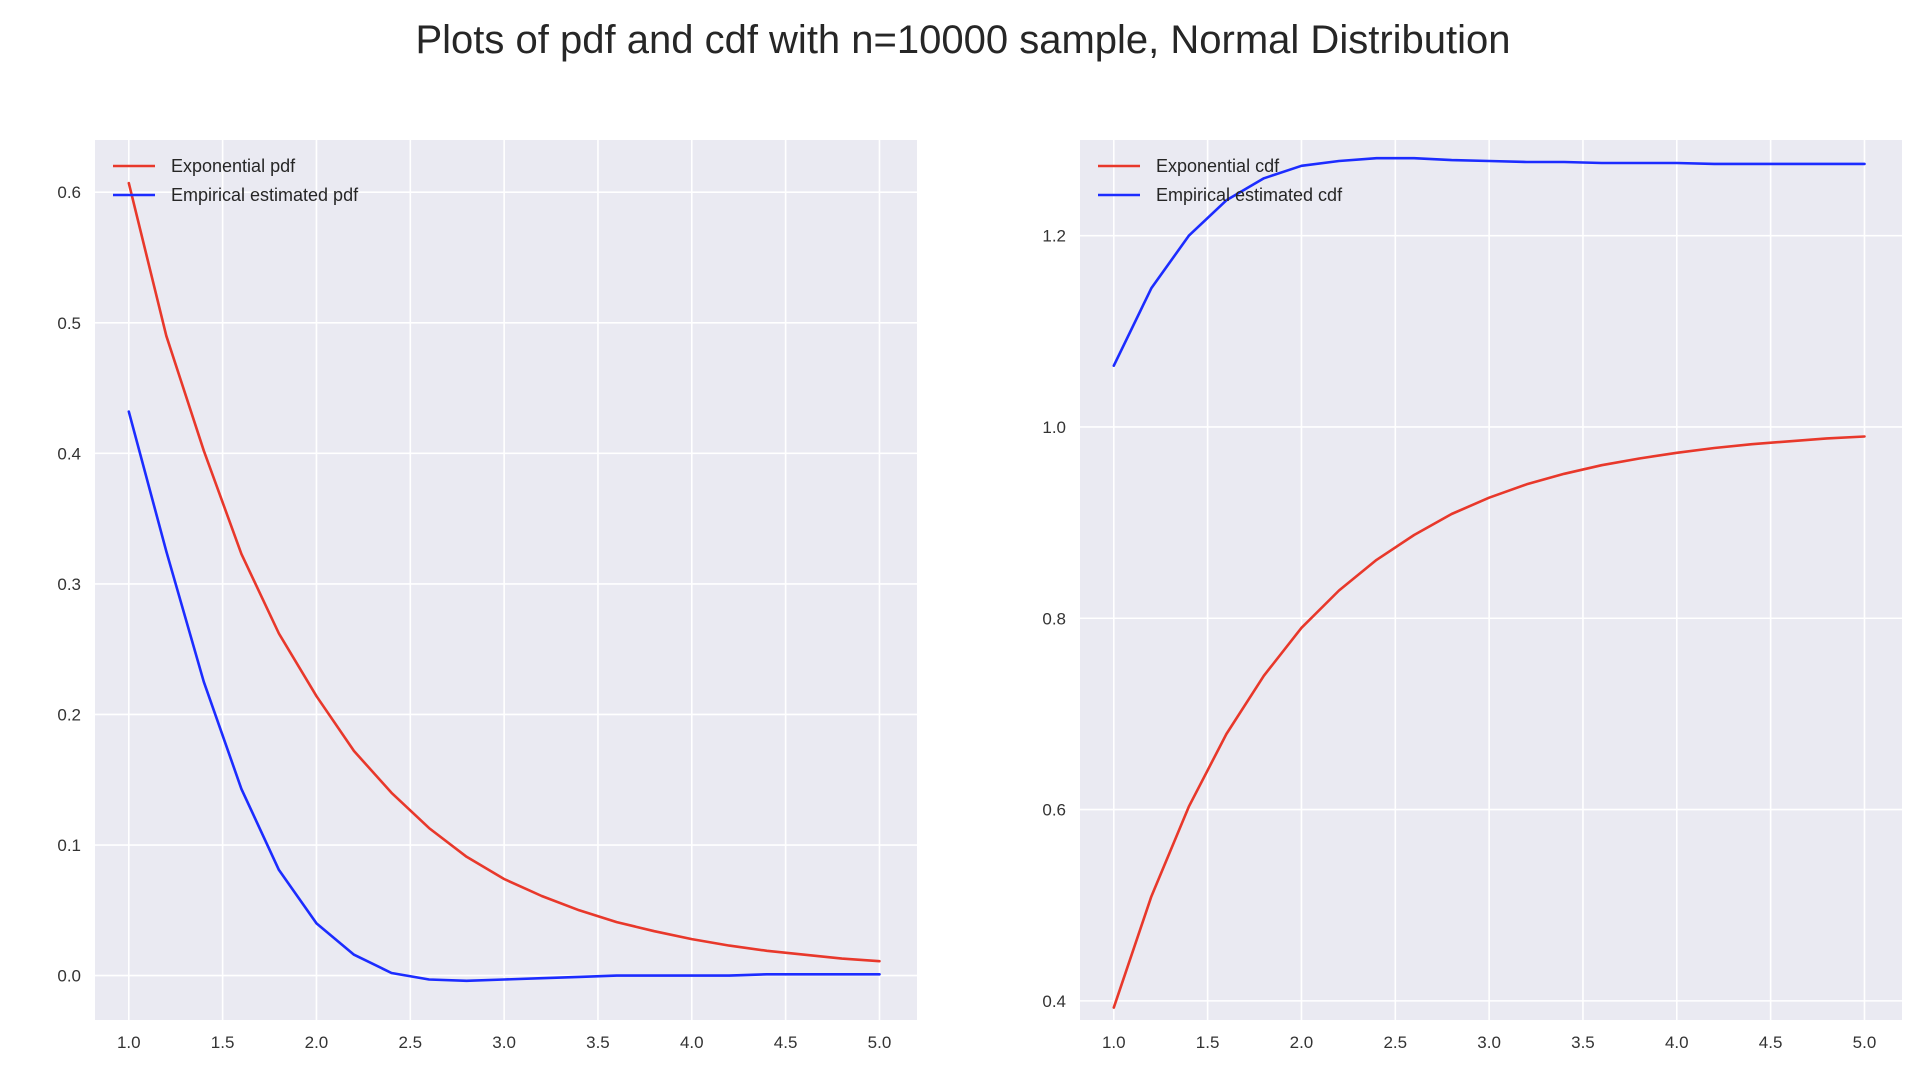 The width and height of the screenshot is (1926, 1066). Describe the element at coordinates (1489, 262) in the screenshot. I see `series-line-blue` at that location.